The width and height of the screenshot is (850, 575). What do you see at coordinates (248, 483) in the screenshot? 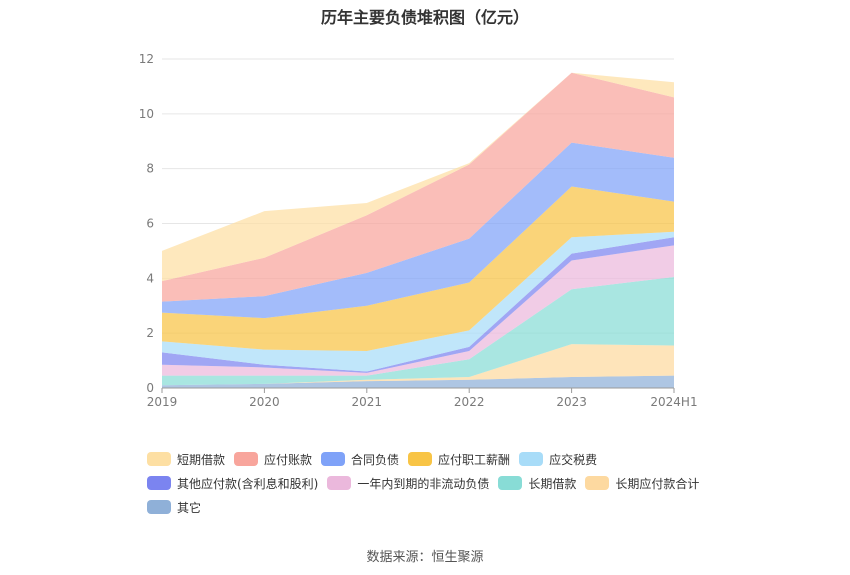
I see `legend-label: 其他应付款(含利息和股利)` at bounding box center [248, 483].